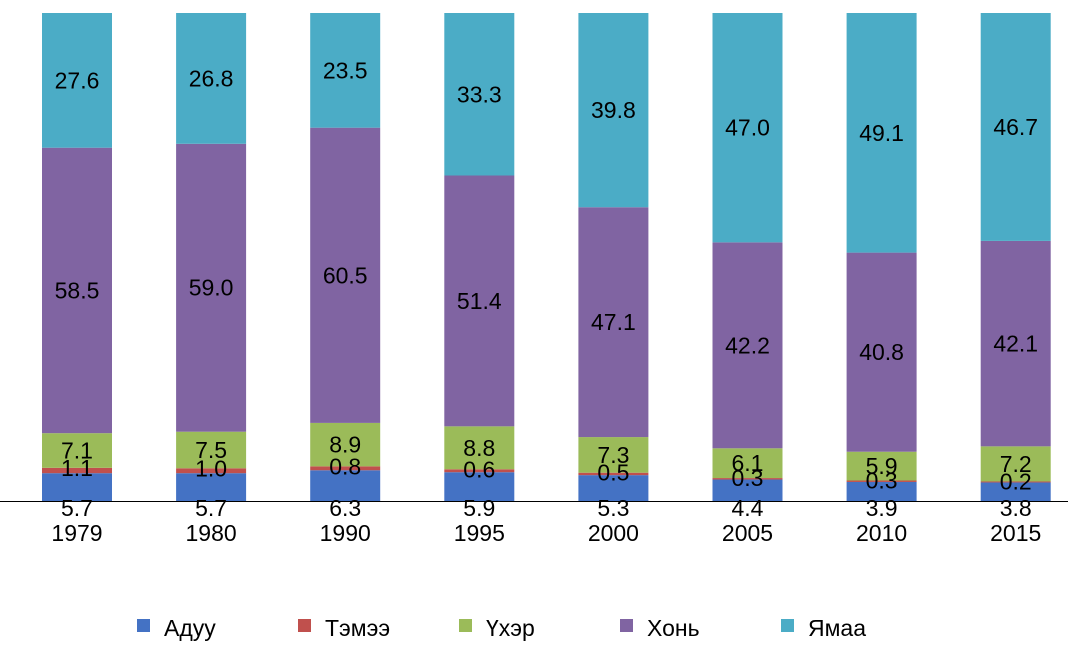 This screenshot has width=1068, height=647. I want to click on legend-label-series-4: Ямаа, so click(837, 628).